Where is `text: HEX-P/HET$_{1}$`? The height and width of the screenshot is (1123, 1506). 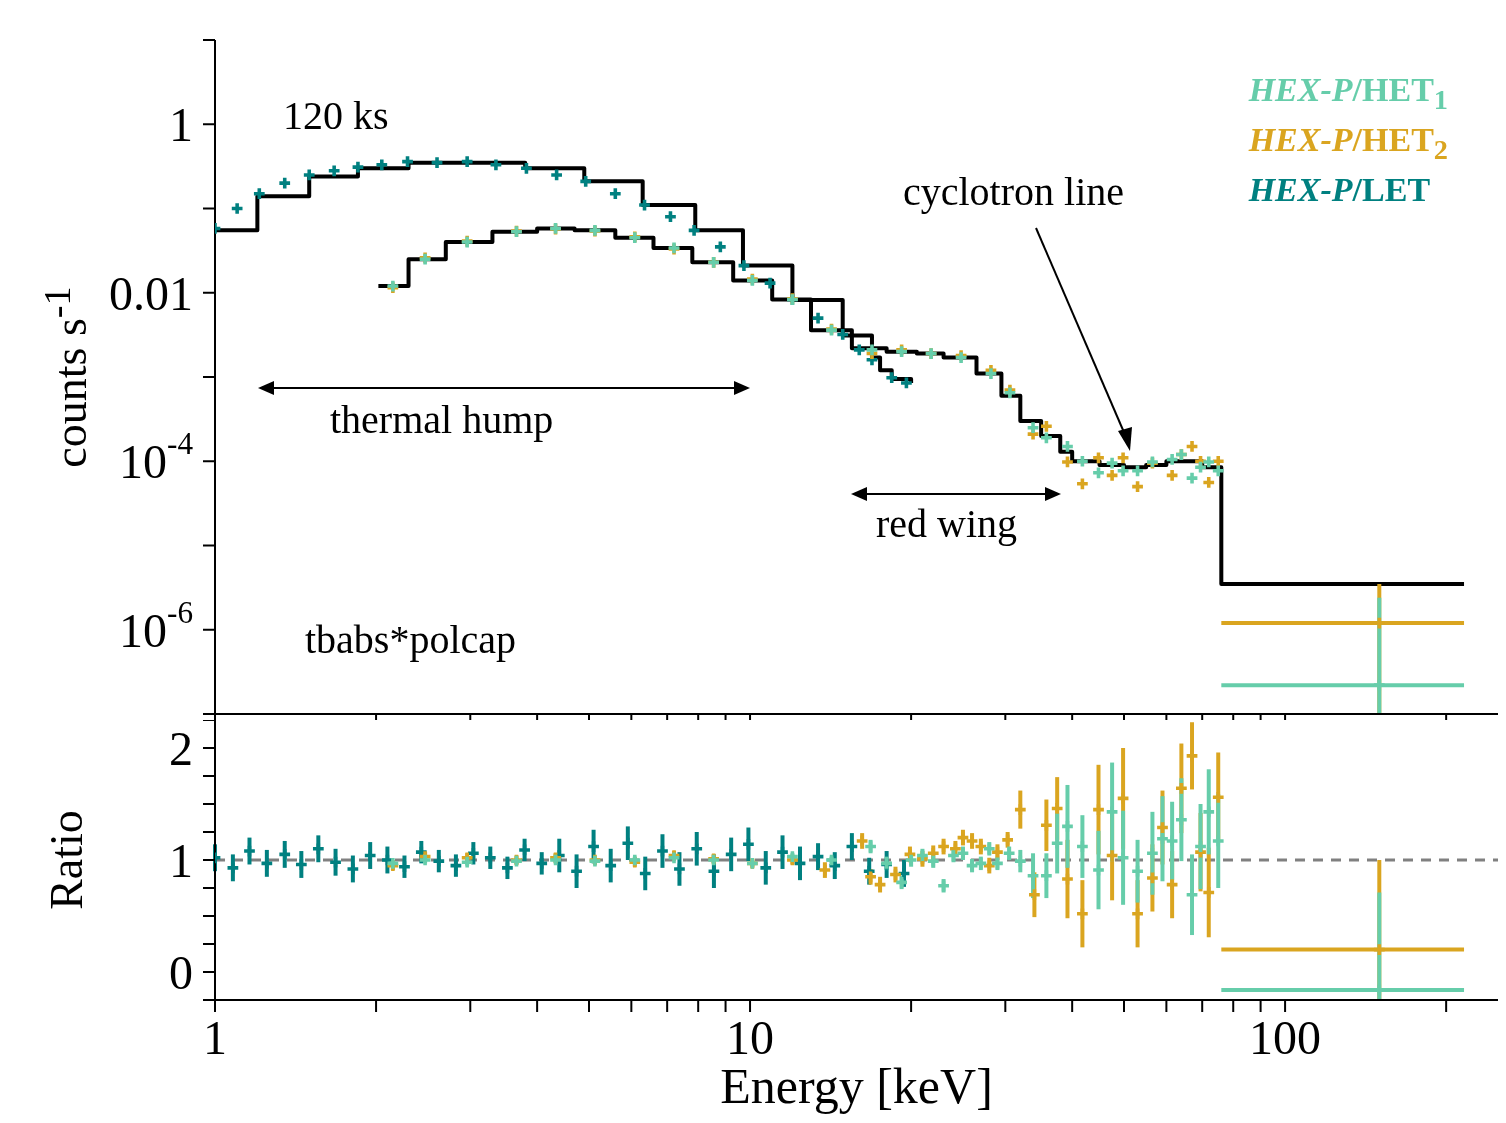 text: HEX-P/HET$_{1}$ is located at coordinates (1348, 93).